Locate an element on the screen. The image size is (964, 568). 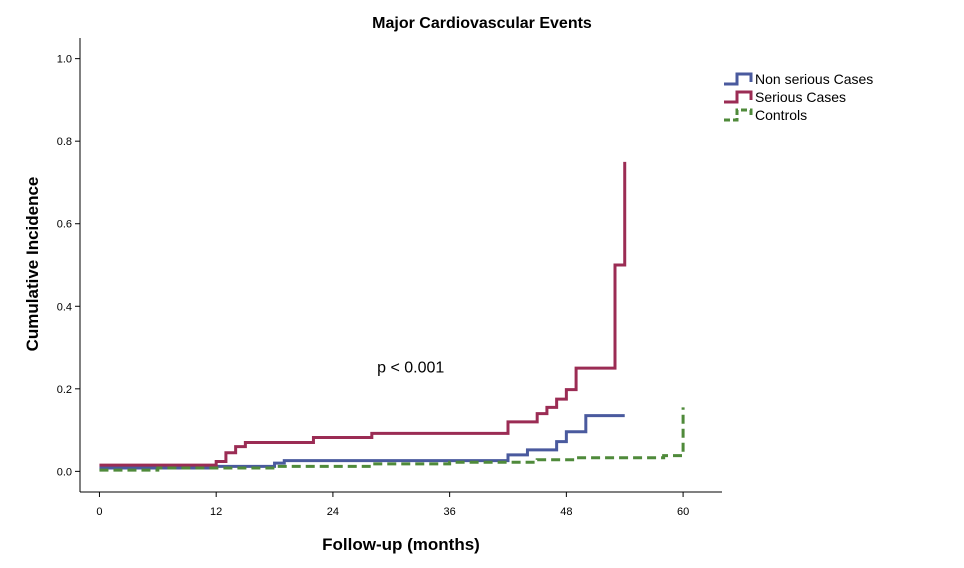
legend-label-serious-cases: Serious Cases is located at coordinates (800, 97).